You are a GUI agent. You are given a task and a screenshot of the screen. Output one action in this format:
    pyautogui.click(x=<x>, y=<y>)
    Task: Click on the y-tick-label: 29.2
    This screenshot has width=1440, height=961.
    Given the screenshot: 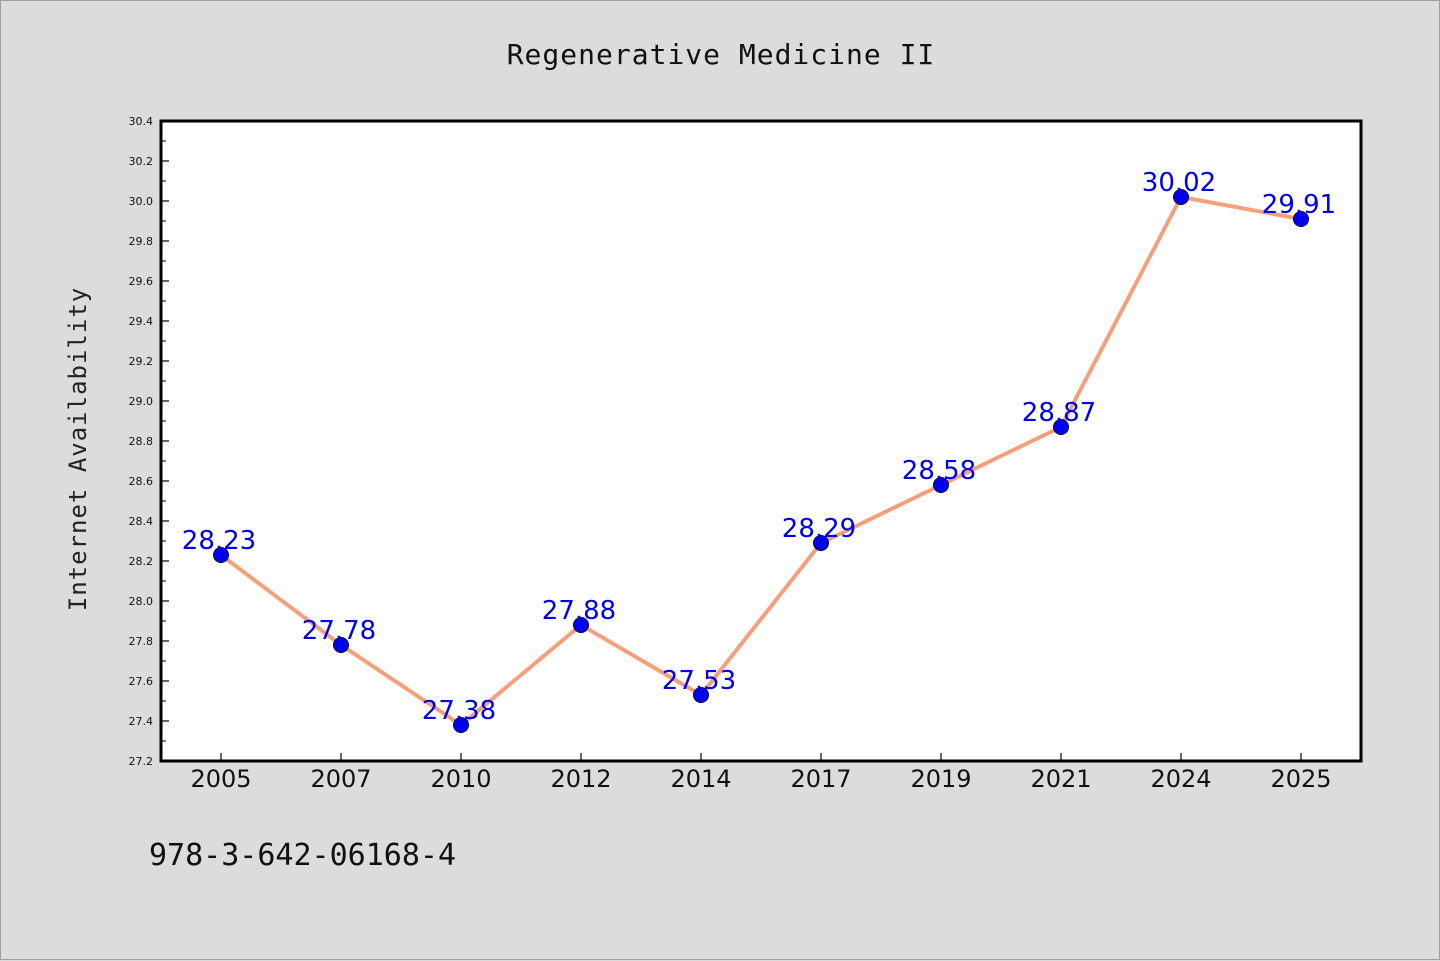 What is the action you would take?
    pyautogui.click(x=141, y=361)
    